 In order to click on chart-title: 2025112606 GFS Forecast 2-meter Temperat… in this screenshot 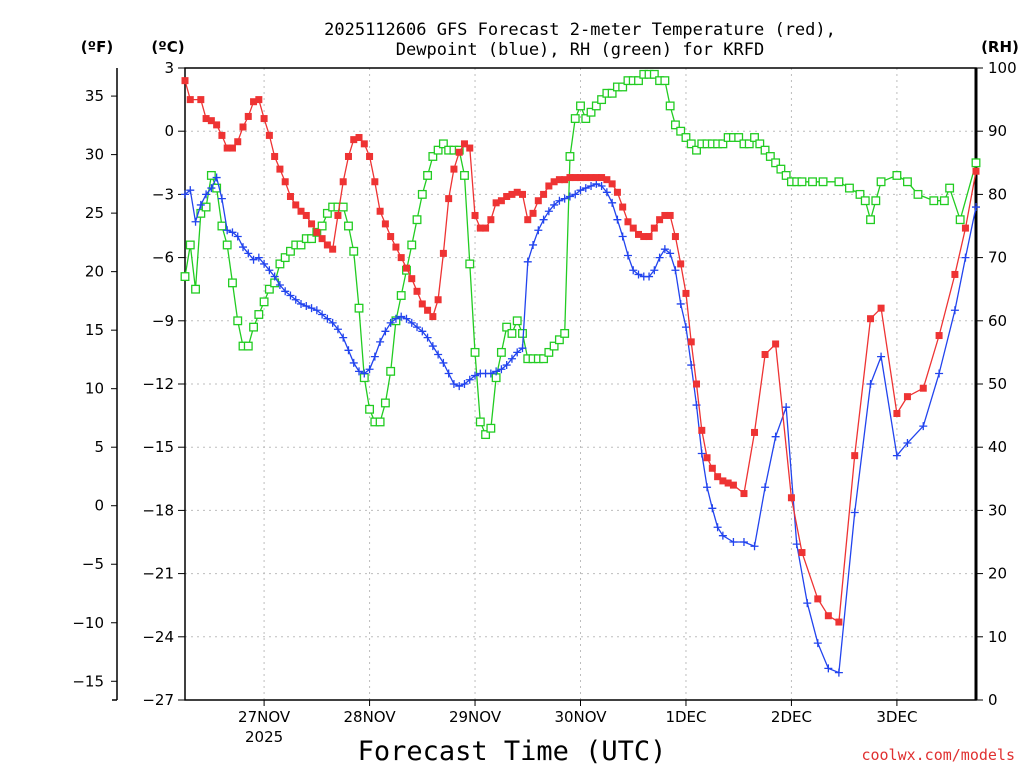, I will do `click(580, 40)`.